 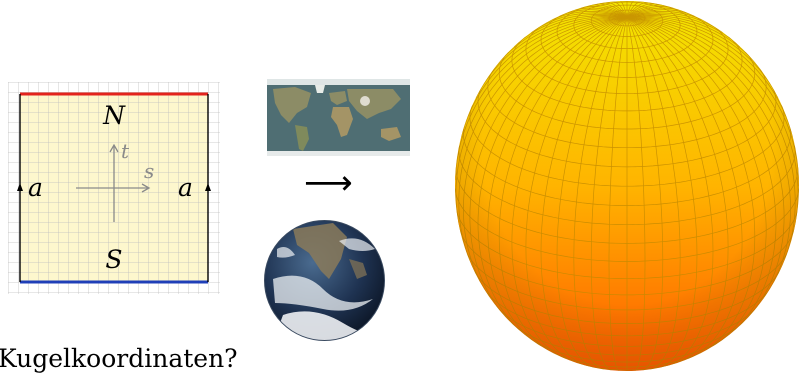 I want to click on t-axis-arrowhead, so click(x=114, y=148).